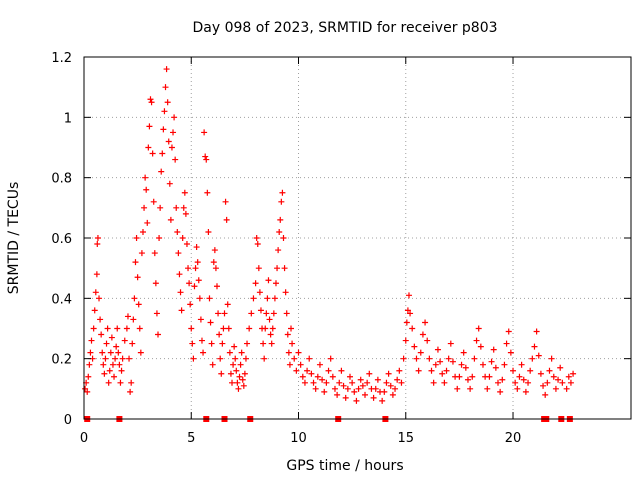  Describe the element at coordinates (61, 360) in the screenshot. I see `y-tick-label: 0.2` at that location.